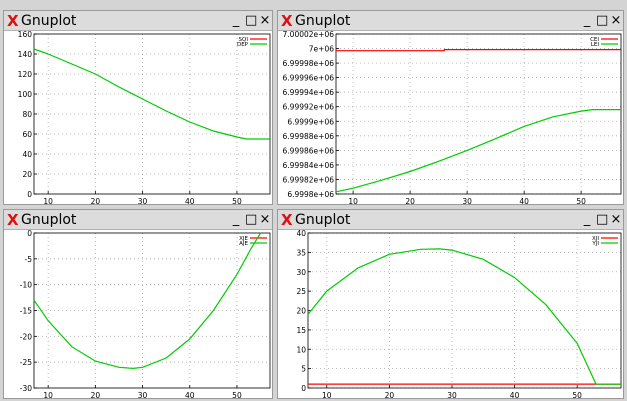 This screenshot has width=627, height=401. I want to click on y-tick-label: 6.9998e+06, so click(310, 194).